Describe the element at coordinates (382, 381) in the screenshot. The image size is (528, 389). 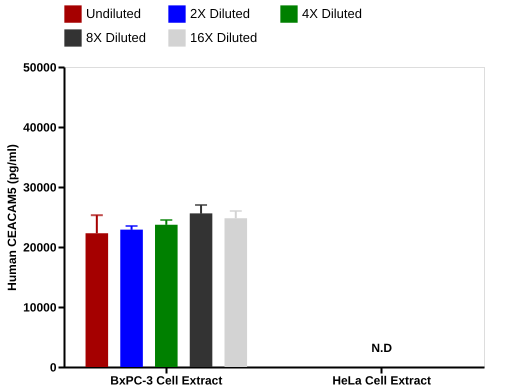
I see `x-tick-label: HeLa Cell Extract` at that location.